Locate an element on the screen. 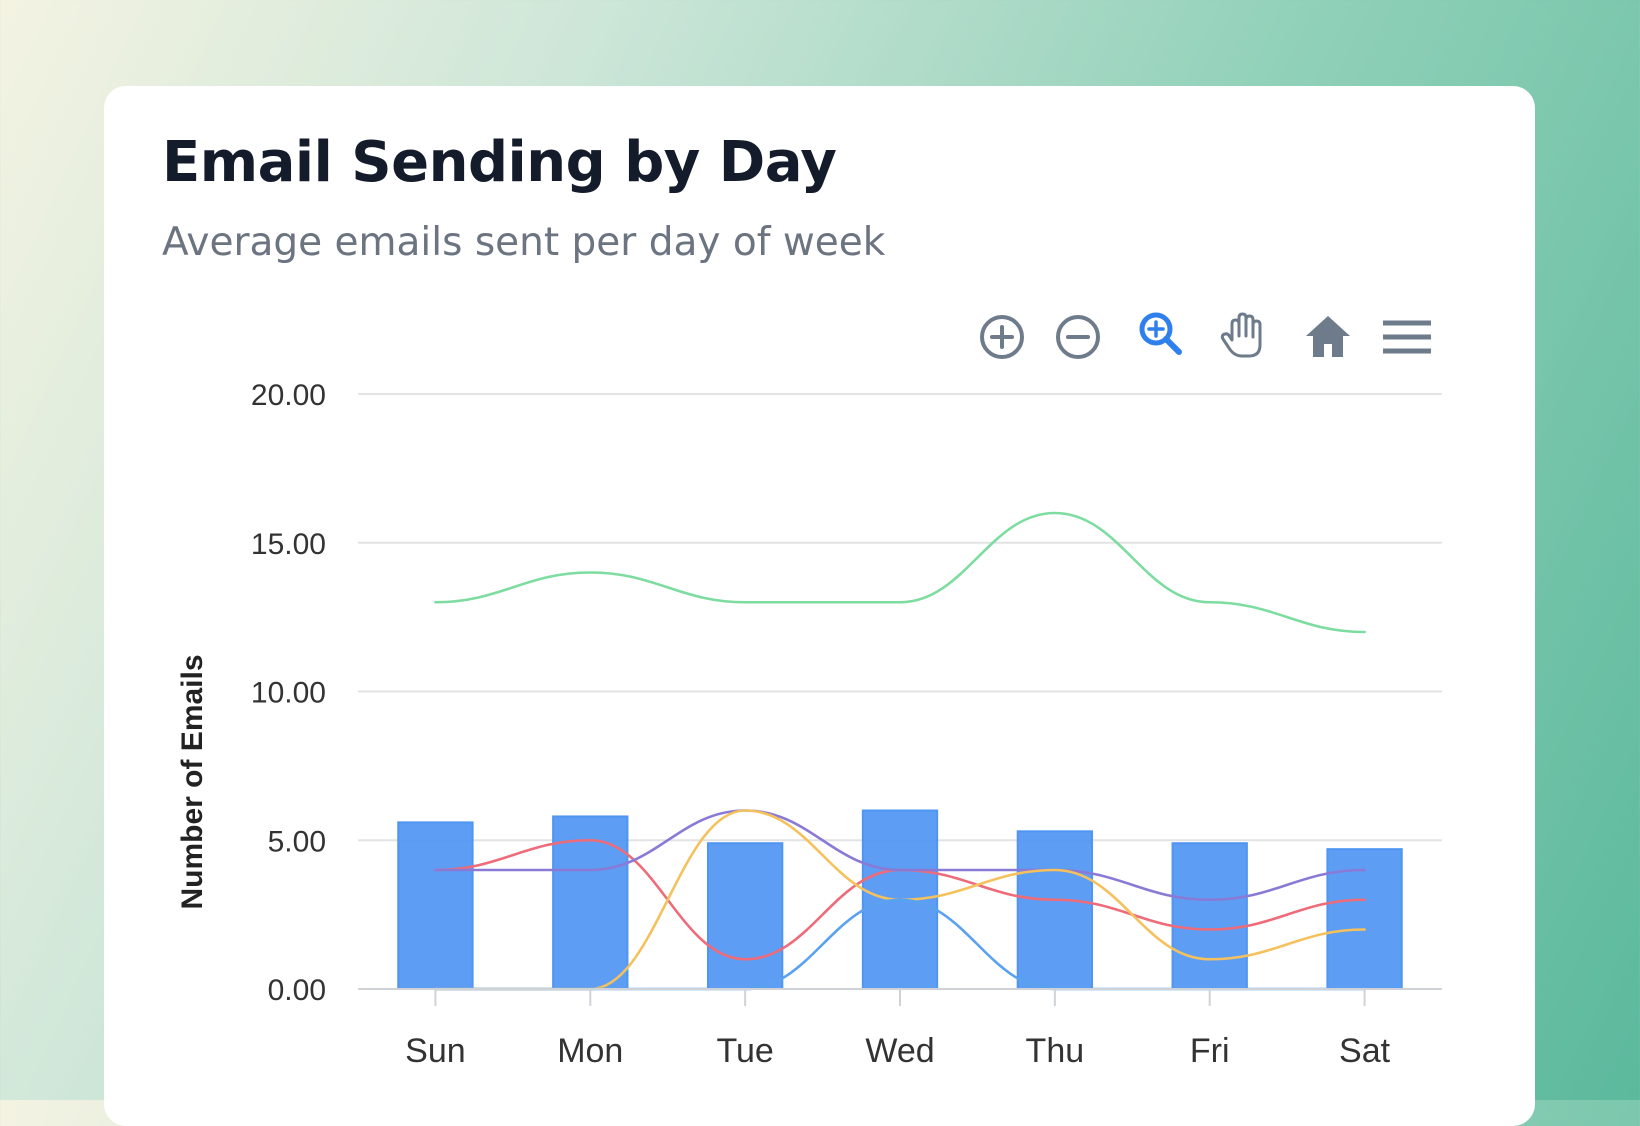 This screenshot has width=1640, height=1126. menu-icon is located at coordinates (1407, 337).